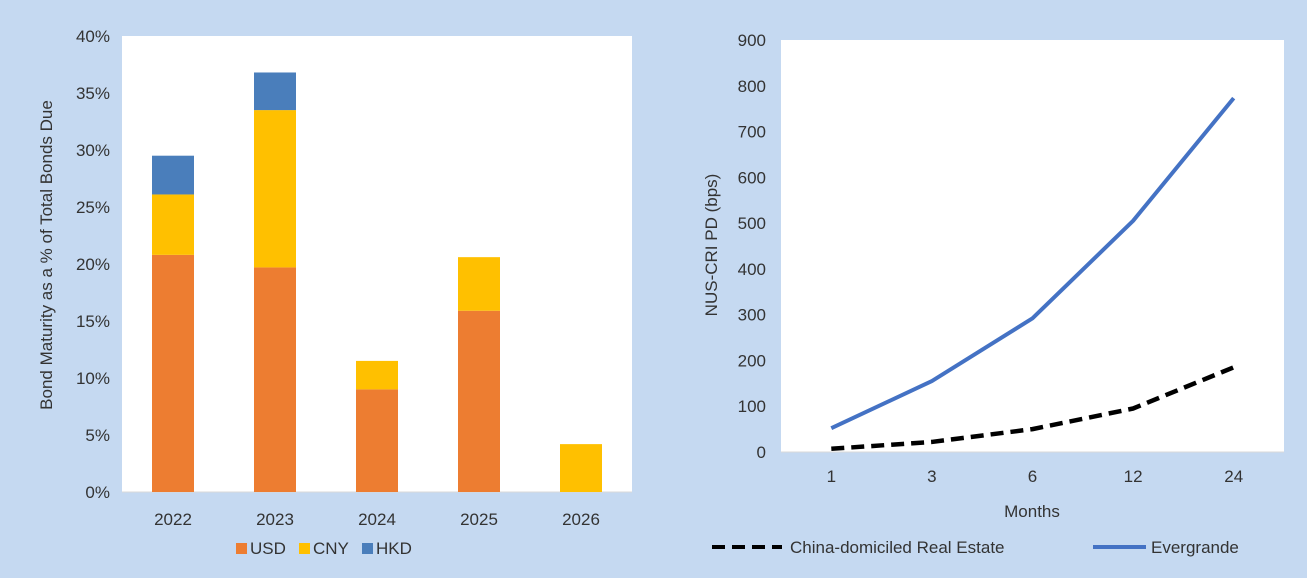  I want to click on line-y-tick-label: 500, so click(752, 223).